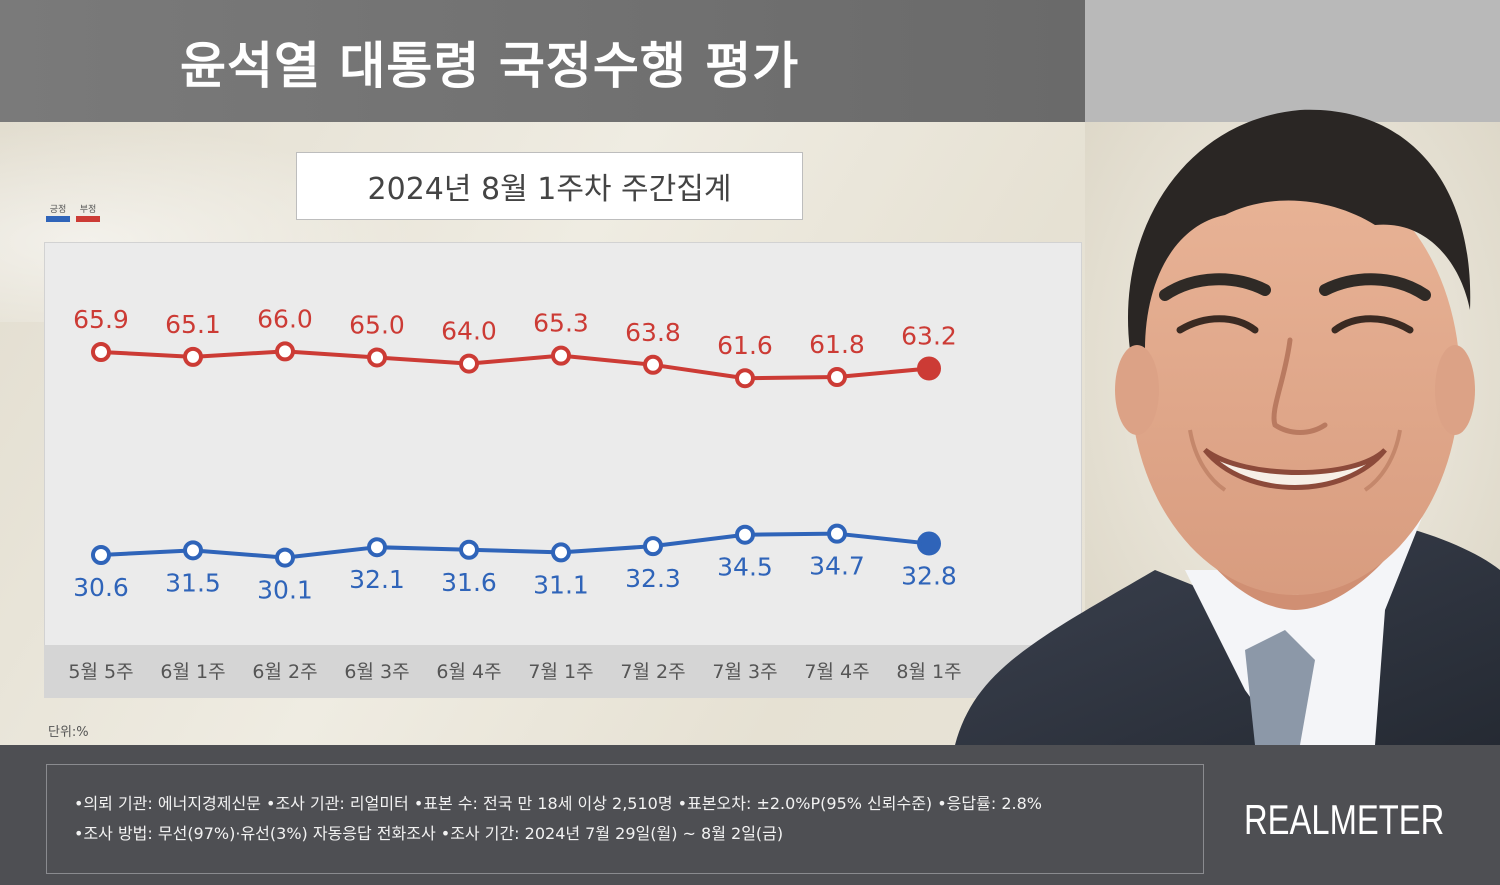 The image size is (1500, 885). Describe the element at coordinates (929, 335) in the screenshot. I see `data-label: 63.2` at that location.